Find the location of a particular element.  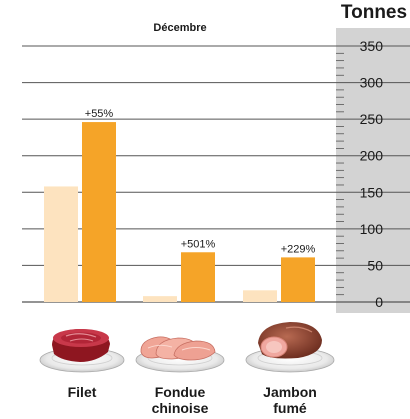

change-annotation: +501% is located at coordinates (198, 244).